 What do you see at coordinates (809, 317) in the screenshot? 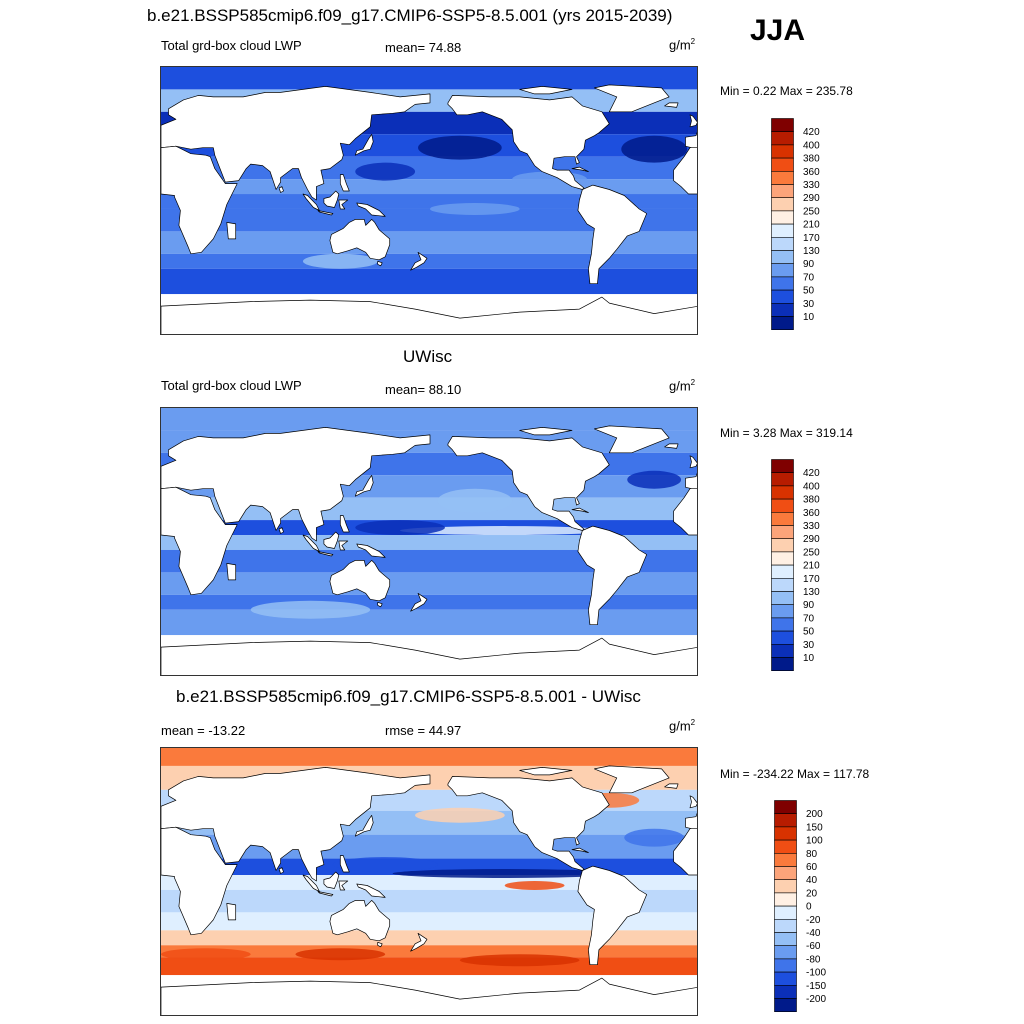
I see `colorbar-tick-label: 10` at bounding box center [809, 317].